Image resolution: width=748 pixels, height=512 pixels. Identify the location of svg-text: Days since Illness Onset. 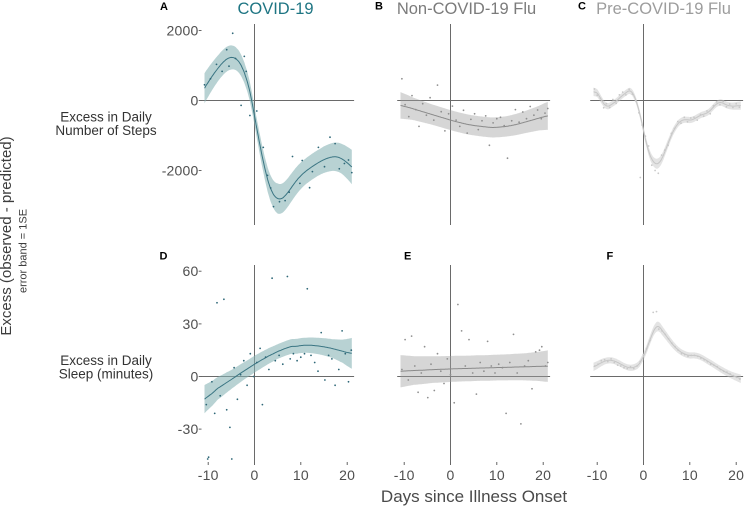
(474, 496).